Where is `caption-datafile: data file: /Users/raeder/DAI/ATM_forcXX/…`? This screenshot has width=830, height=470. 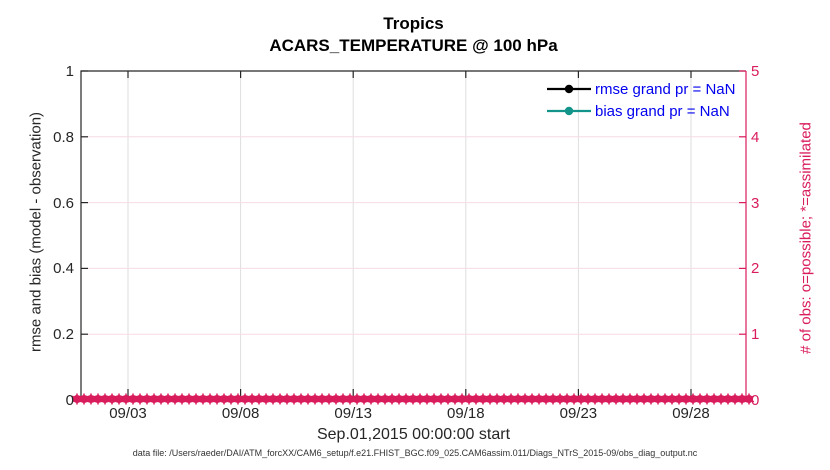
caption-datafile: data file: /Users/raeder/DAI/ATM_forcXX/… is located at coordinates (415, 453).